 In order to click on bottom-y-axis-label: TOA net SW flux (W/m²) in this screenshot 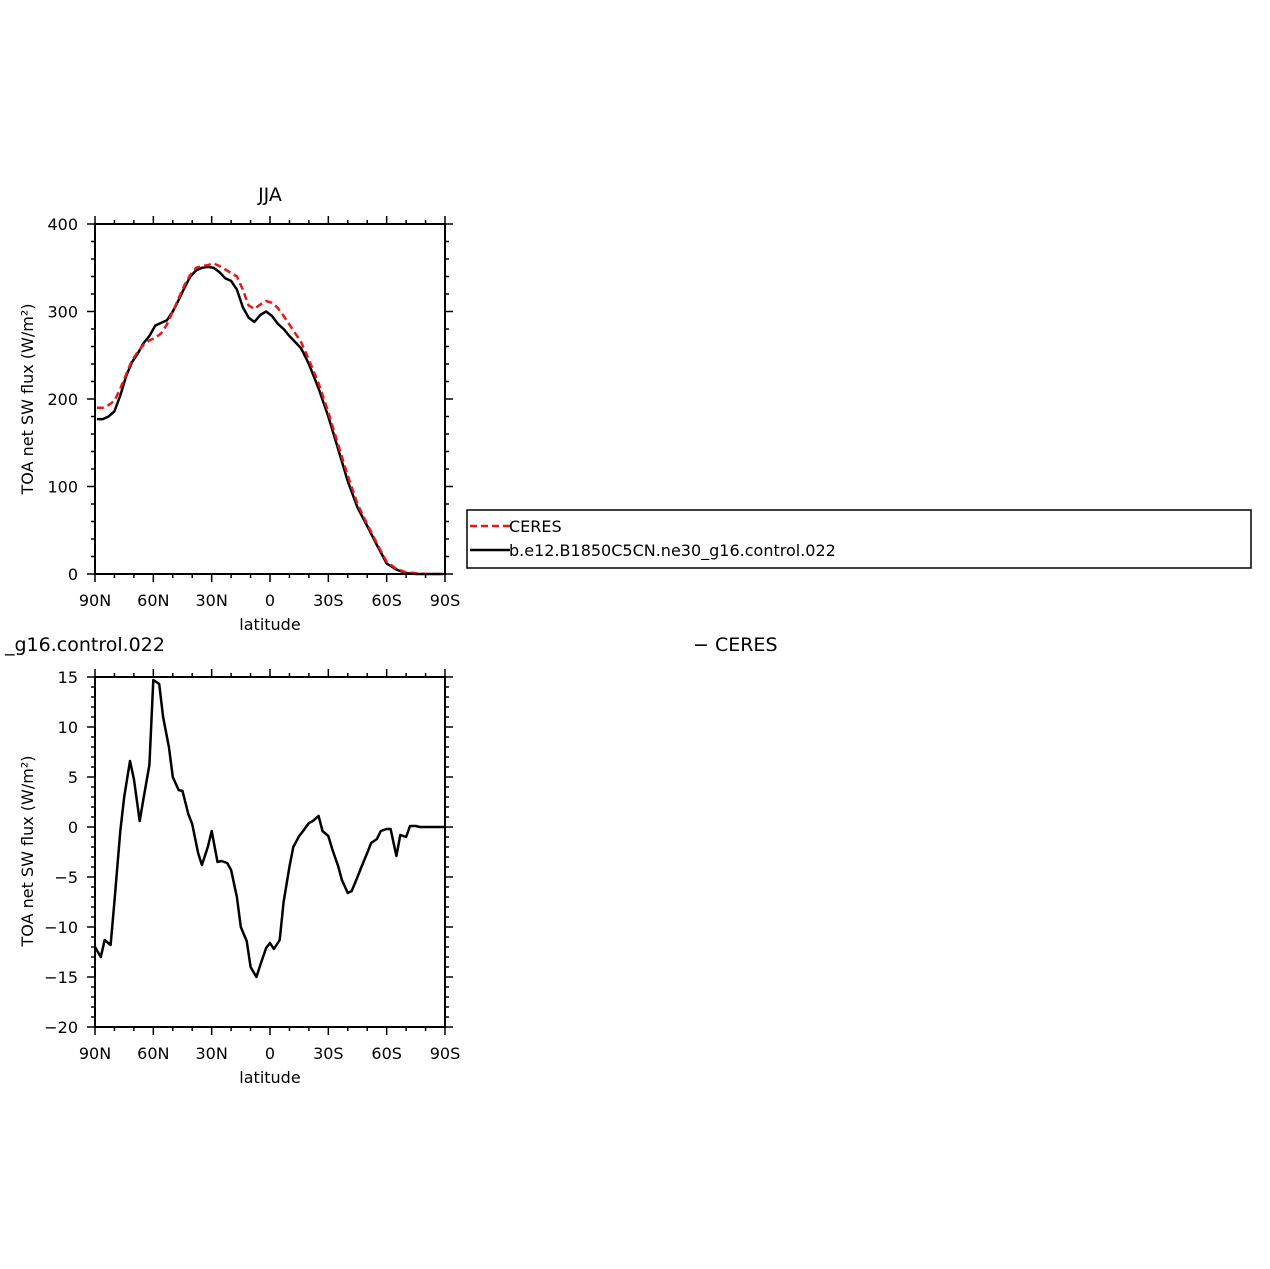, I will do `click(27, 852)`.